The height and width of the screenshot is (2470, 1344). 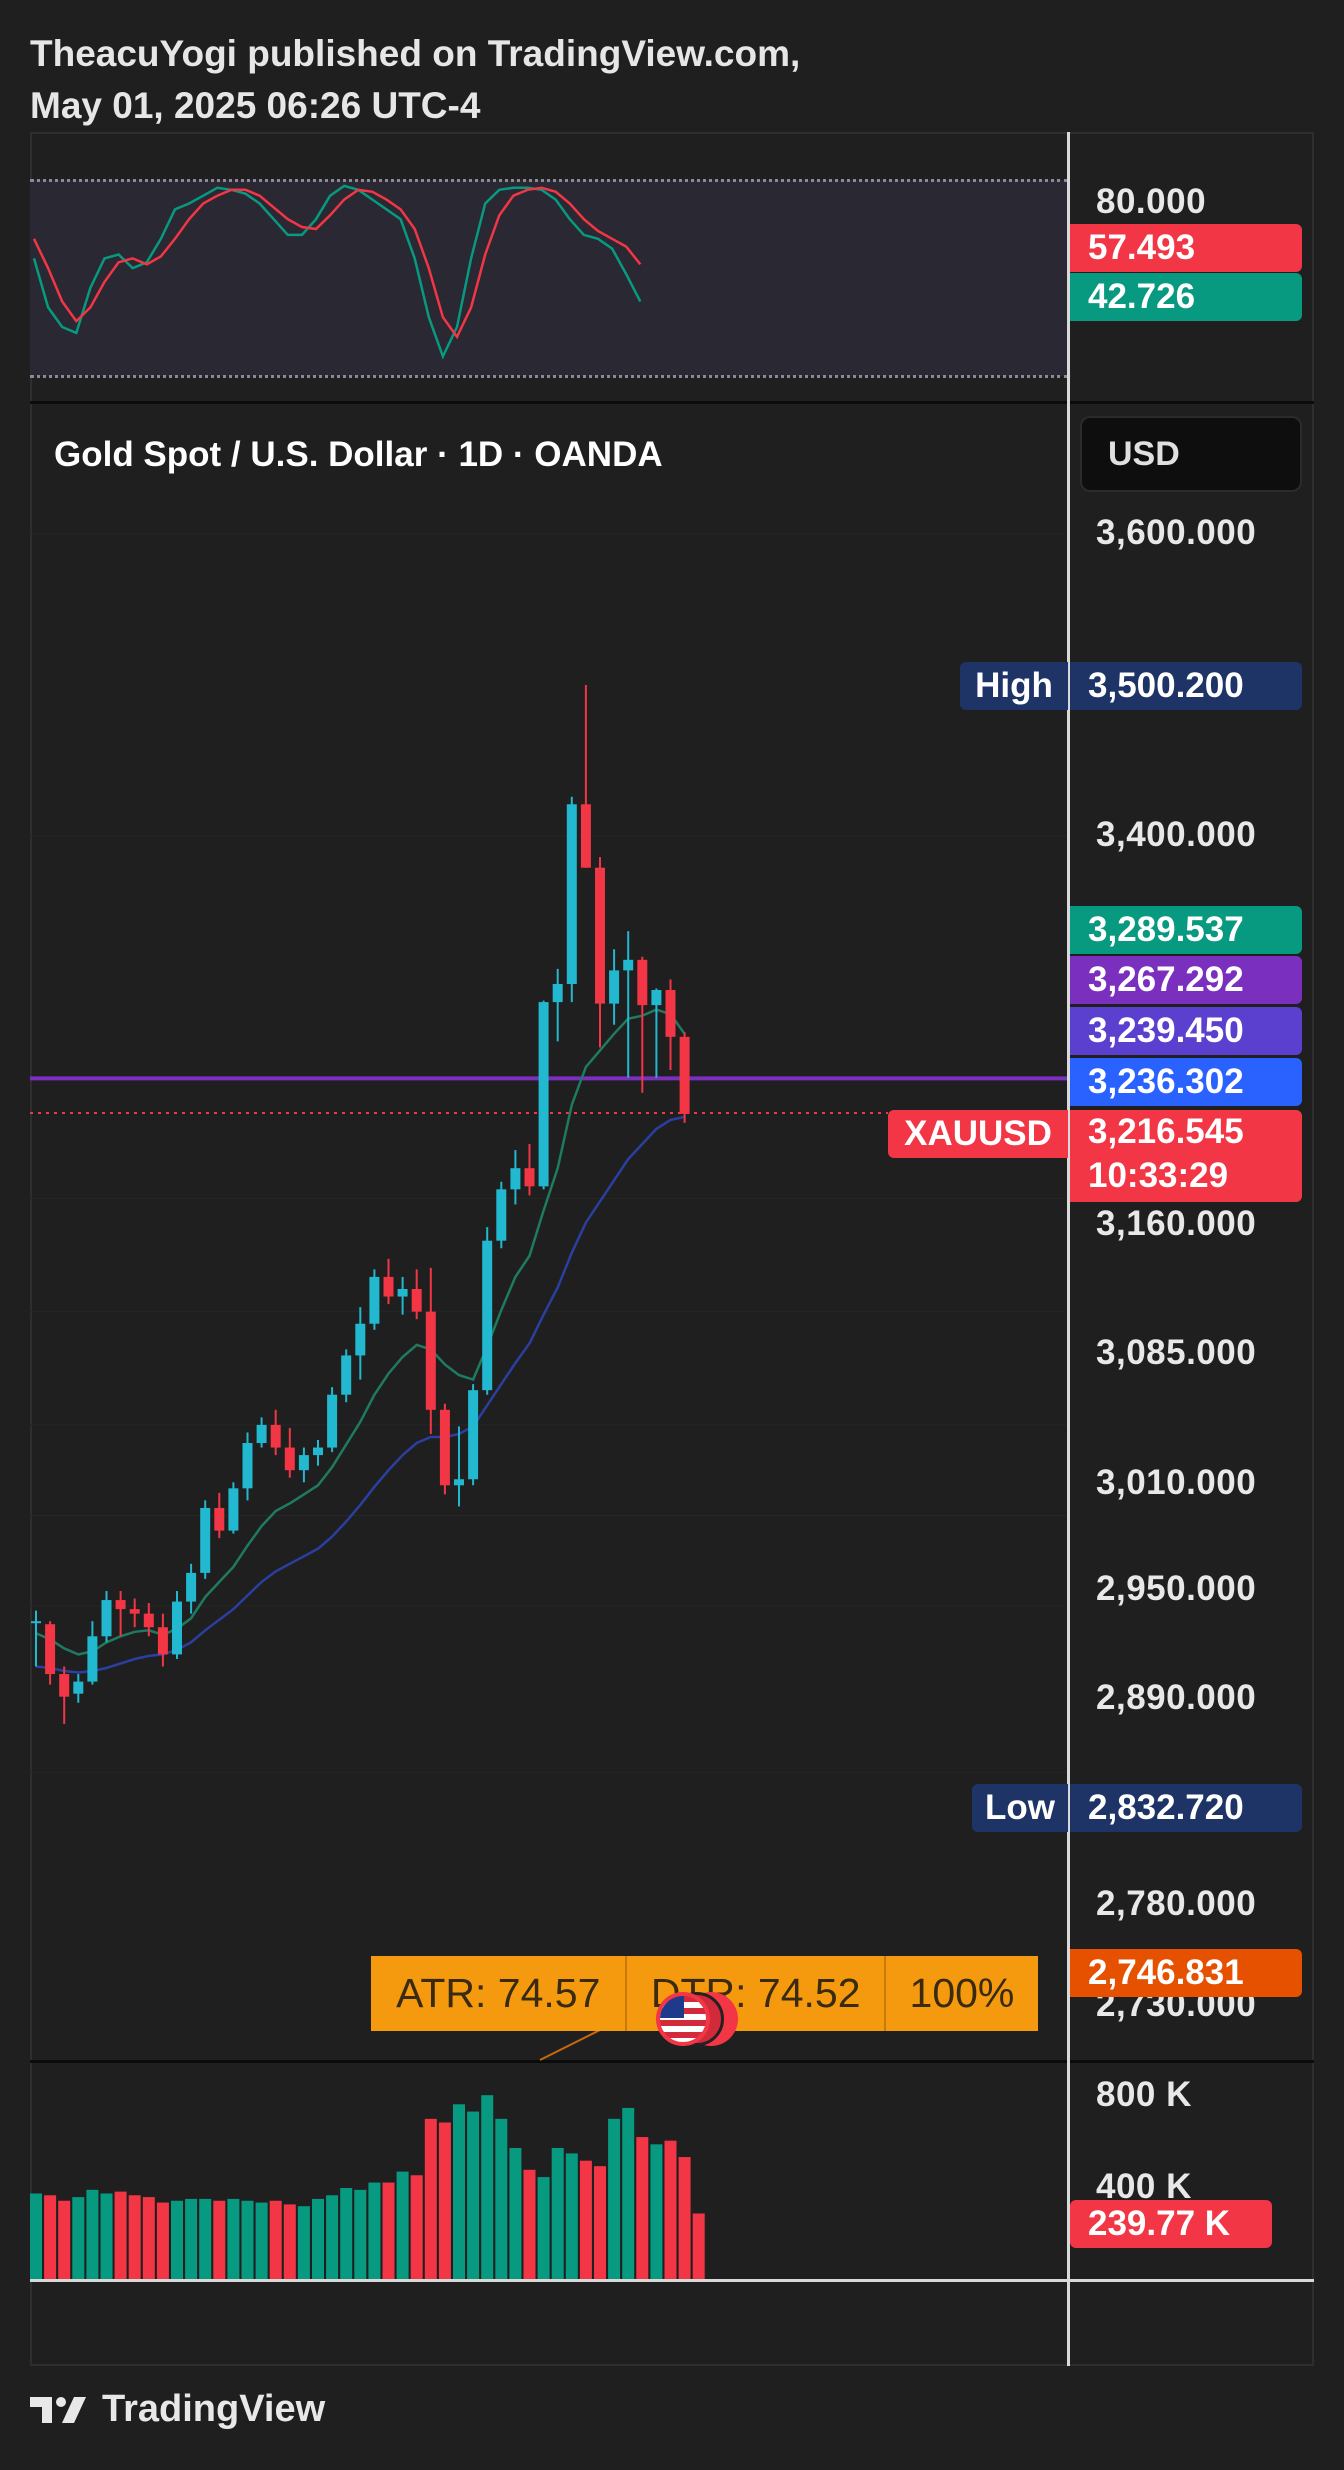 I want to click on tradingview-footer: TradingView, so click(x=177, y=2409).